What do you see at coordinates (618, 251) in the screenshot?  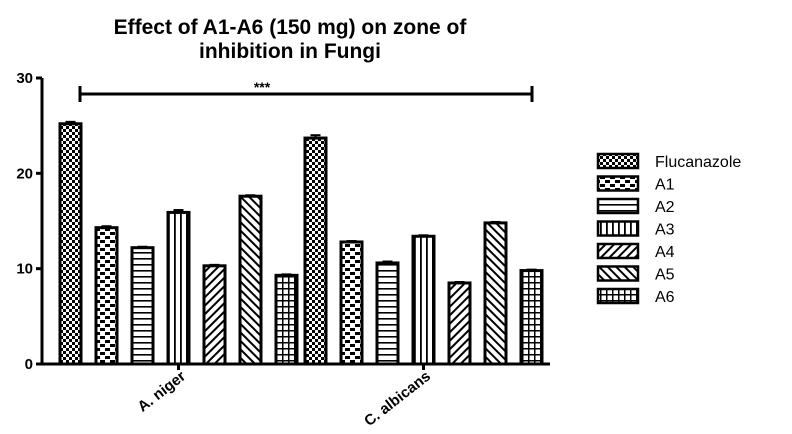 I see `legend-swatch-a4` at bounding box center [618, 251].